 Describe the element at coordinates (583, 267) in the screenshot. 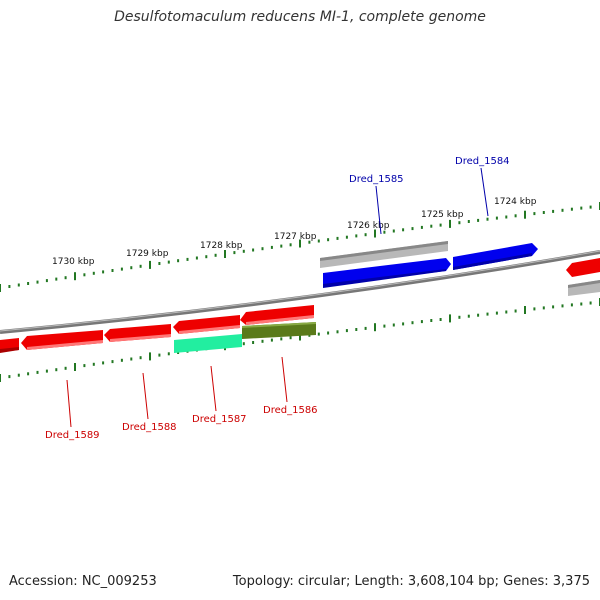

I see `gene-partial-right-red` at that location.